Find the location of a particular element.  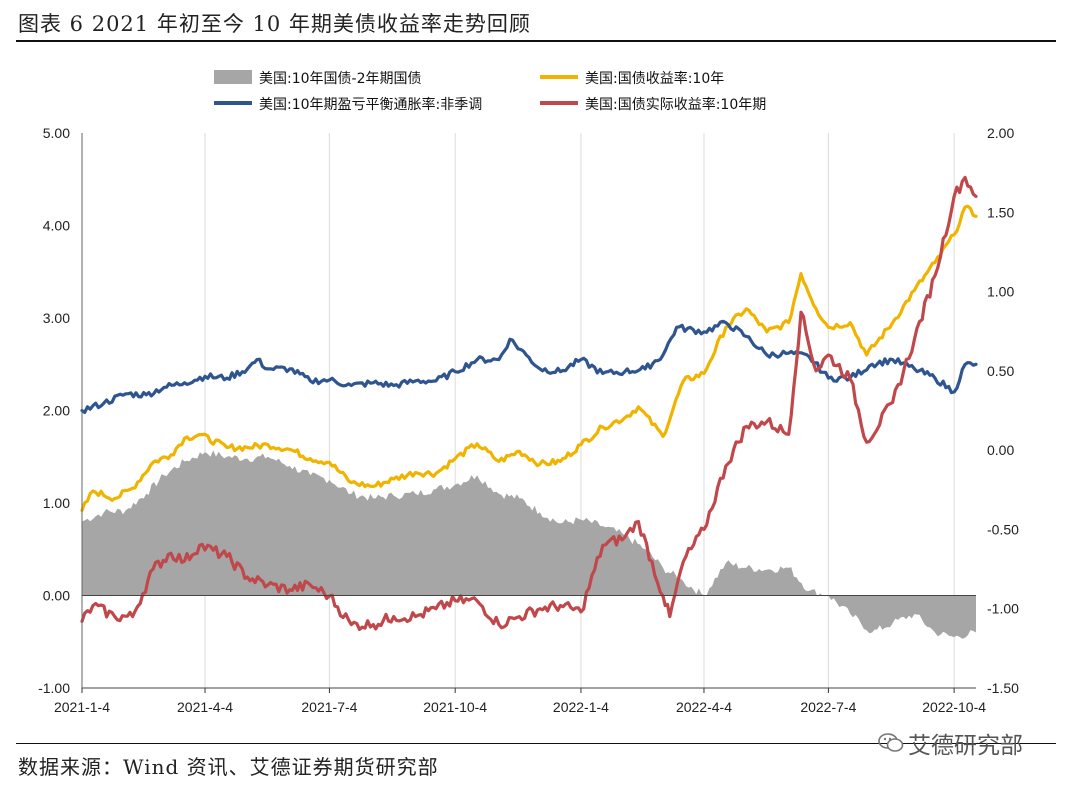

source-note: 数据来源：Wind 资讯、艾德证券期货研究部 is located at coordinates (228, 767).